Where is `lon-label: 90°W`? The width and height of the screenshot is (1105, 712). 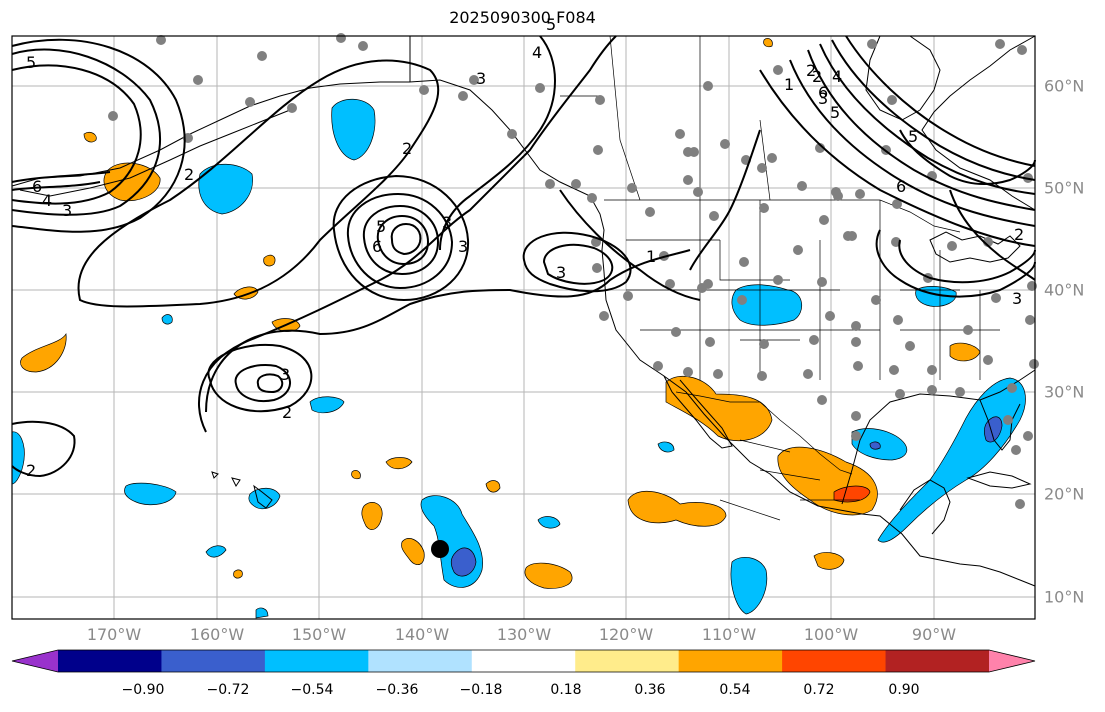
lon-label: 90°W is located at coordinates (934, 634).